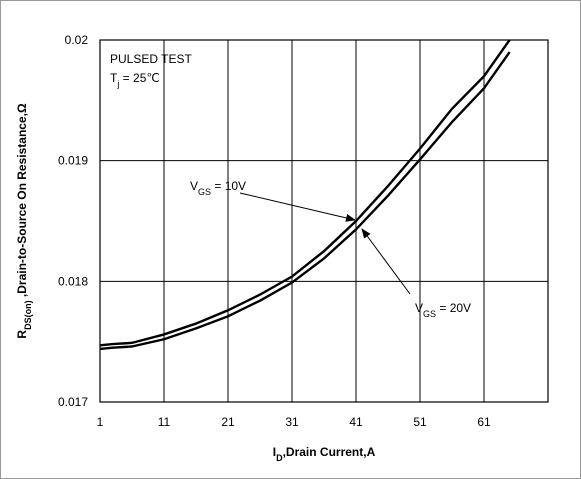 Image resolution: width=581 pixels, height=479 pixels. What do you see at coordinates (100, 422) in the screenshot?
I see `x-tick-label: 1` at bounding box center [100, 422].